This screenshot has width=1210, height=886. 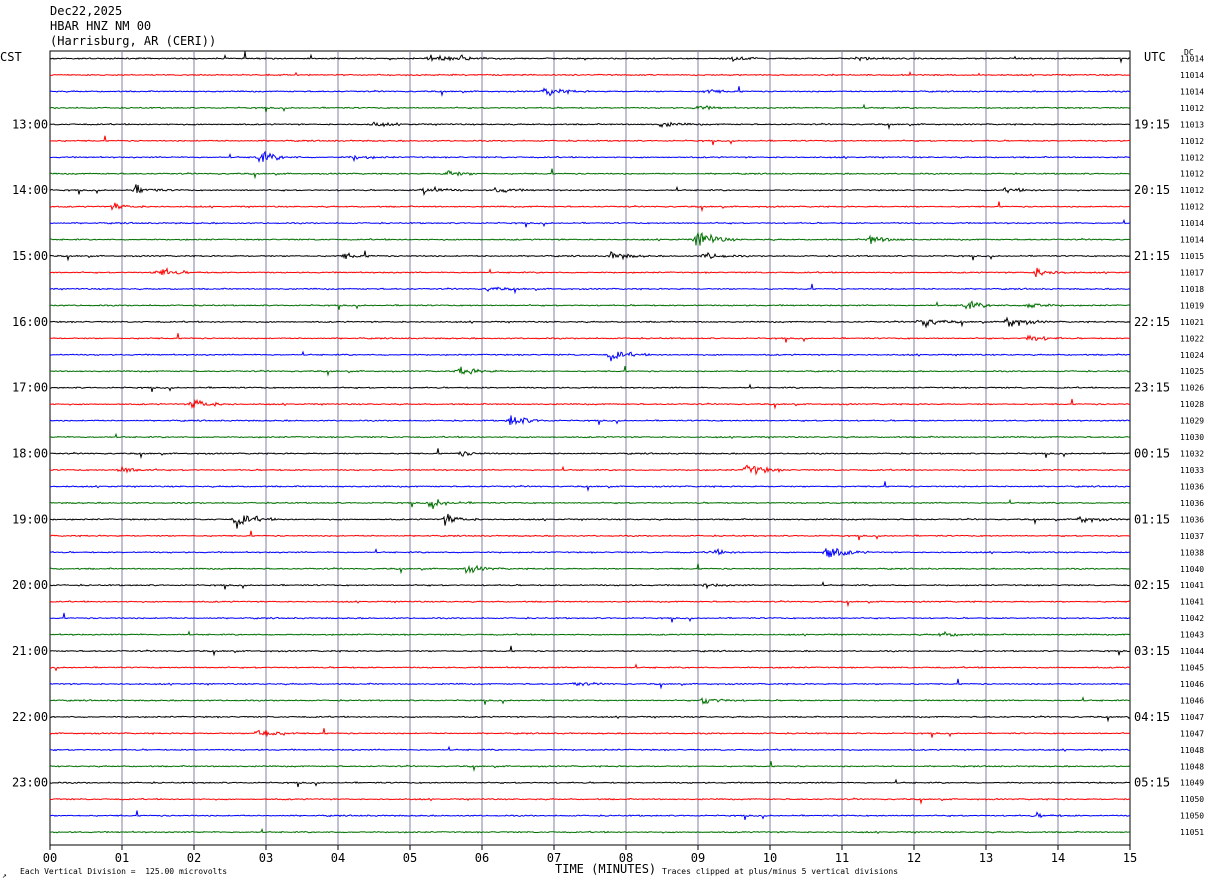 What do you see at coordinates (1192, 371) in the screenshot?
I see `dc-offset-label: 11025` at bounding box center [1192, 371].